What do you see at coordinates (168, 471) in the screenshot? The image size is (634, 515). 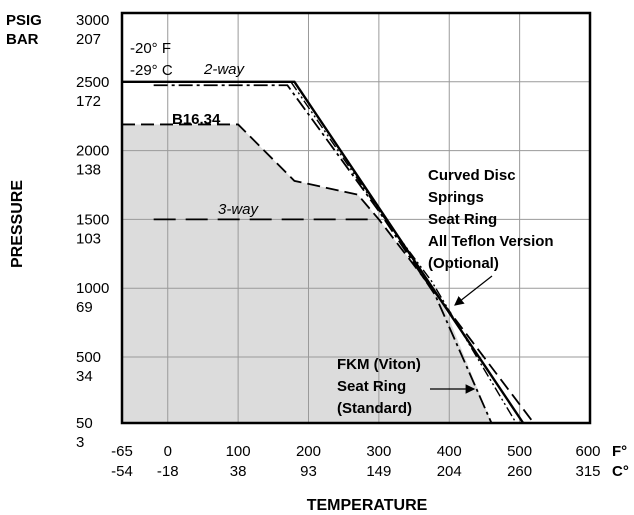 I see `x-tick-c-label: -18` at bounding box center [168, 471].